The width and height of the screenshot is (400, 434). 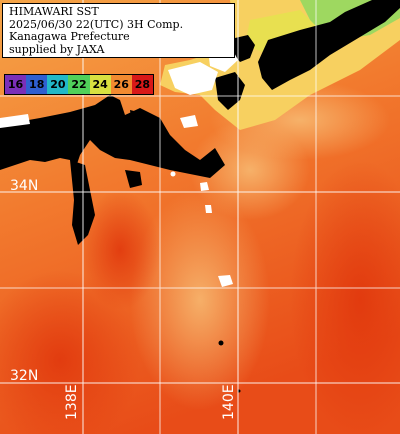 What do you see at coordinates (100, 84) in the screenshot?
I see `legend-cell-24: 24` at bounding box center [100, 84].